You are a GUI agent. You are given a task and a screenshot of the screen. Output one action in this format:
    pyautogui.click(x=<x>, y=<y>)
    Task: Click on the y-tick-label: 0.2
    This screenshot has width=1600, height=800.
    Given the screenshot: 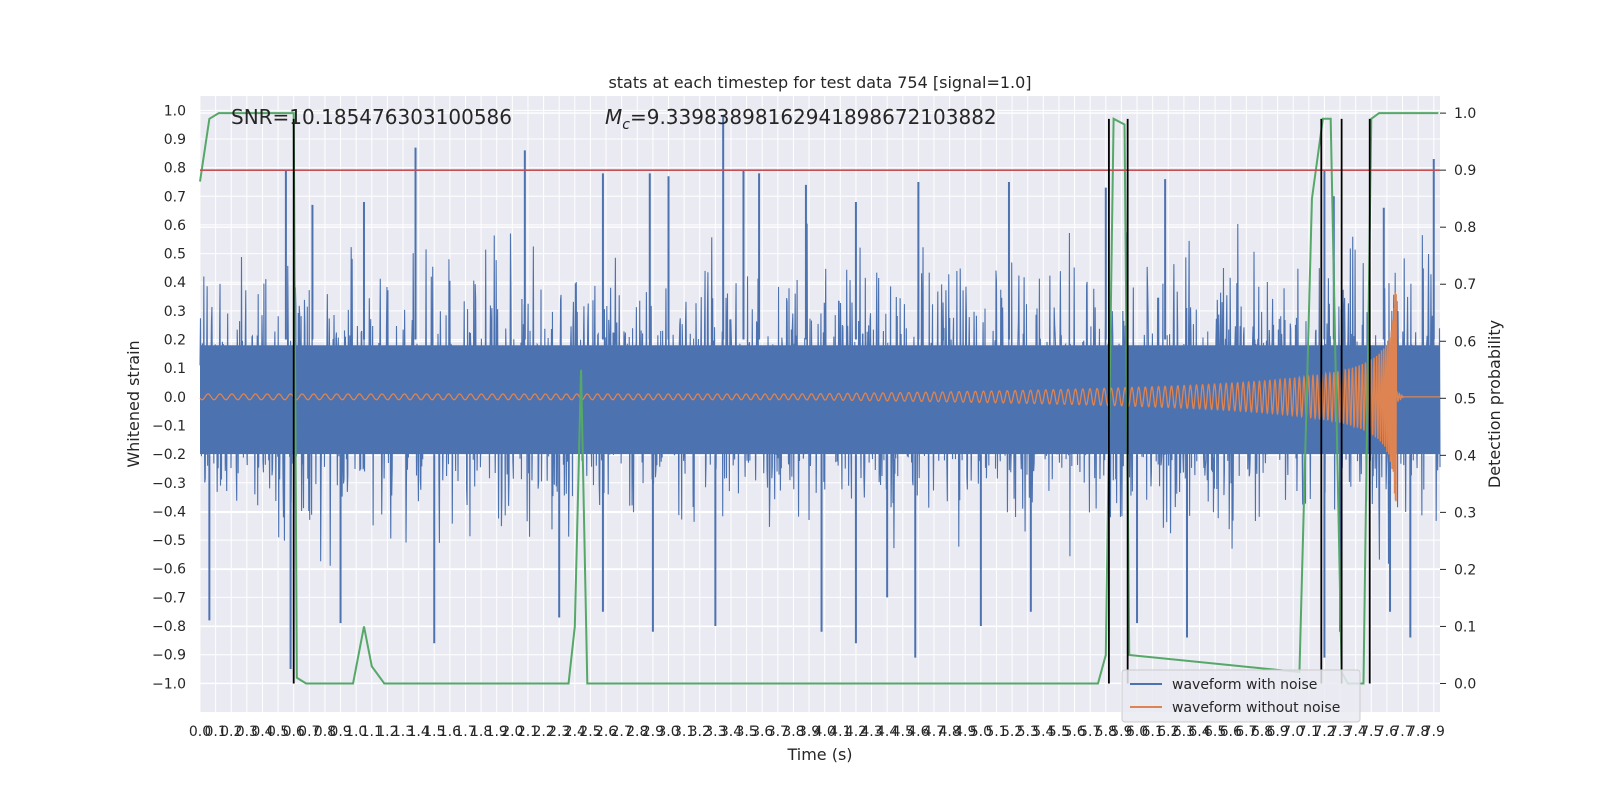 What is the action you would take?
    pyautogui.click(x=175, y=341)
    